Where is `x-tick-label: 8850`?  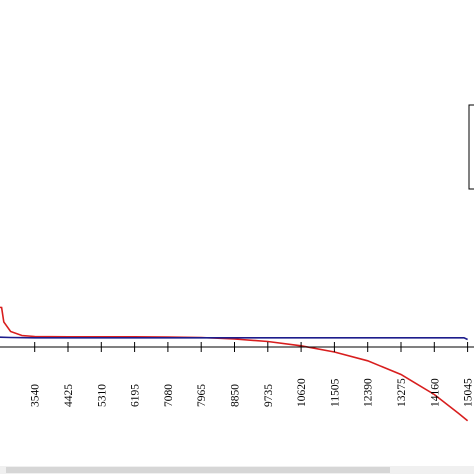
x-tick-label: 8850 is located at coordinates (236, 395).